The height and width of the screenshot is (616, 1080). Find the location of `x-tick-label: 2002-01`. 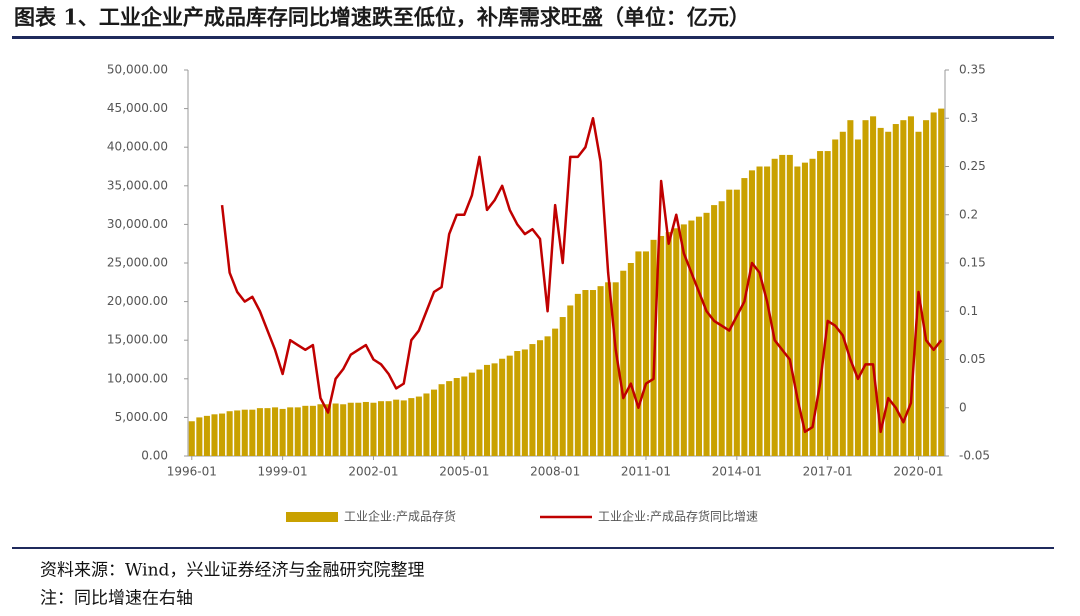

x-tick-label: 2002-01 is located at coordinates (373, 472).